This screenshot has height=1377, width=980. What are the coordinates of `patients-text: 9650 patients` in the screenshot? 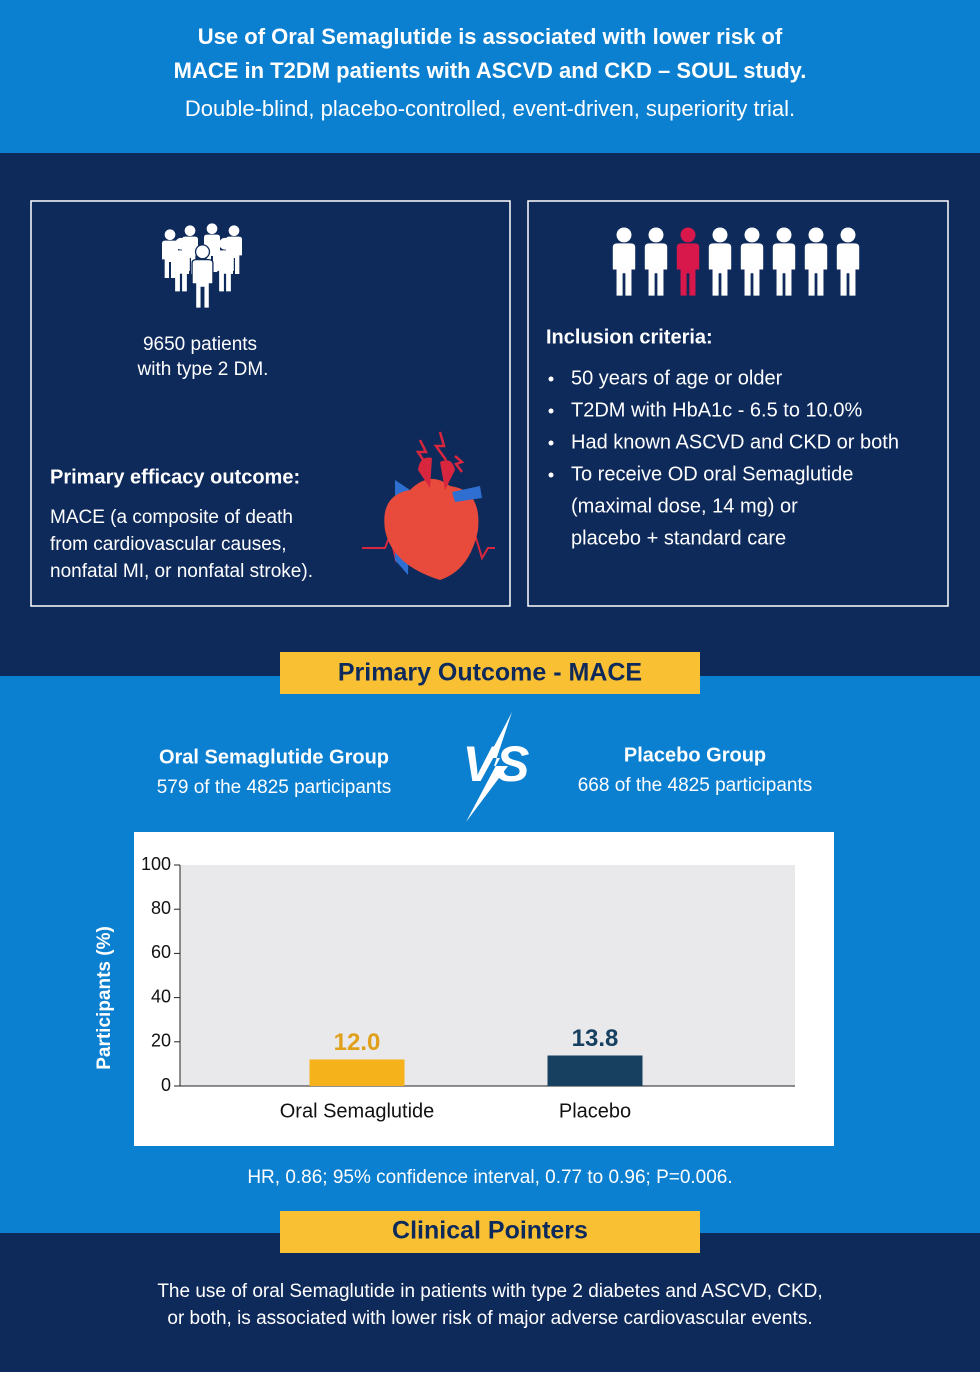 It's located at (200, 344).